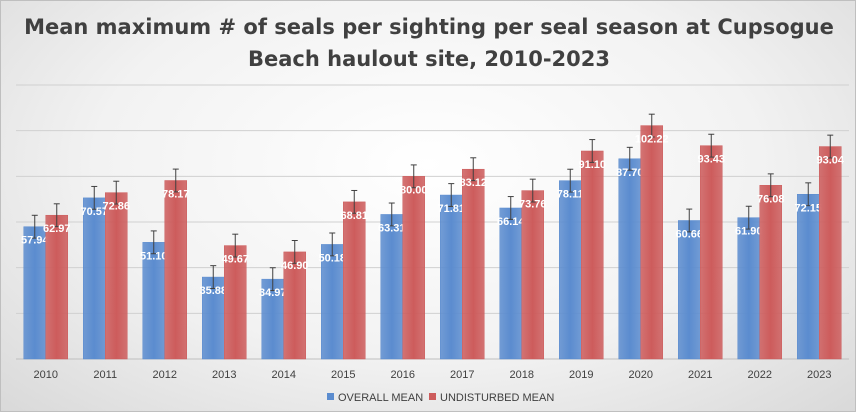  What do you see at coordinates (749, 232) in the screenshot?
I see `data-label: 61.90` at bounding box center [749, 232].